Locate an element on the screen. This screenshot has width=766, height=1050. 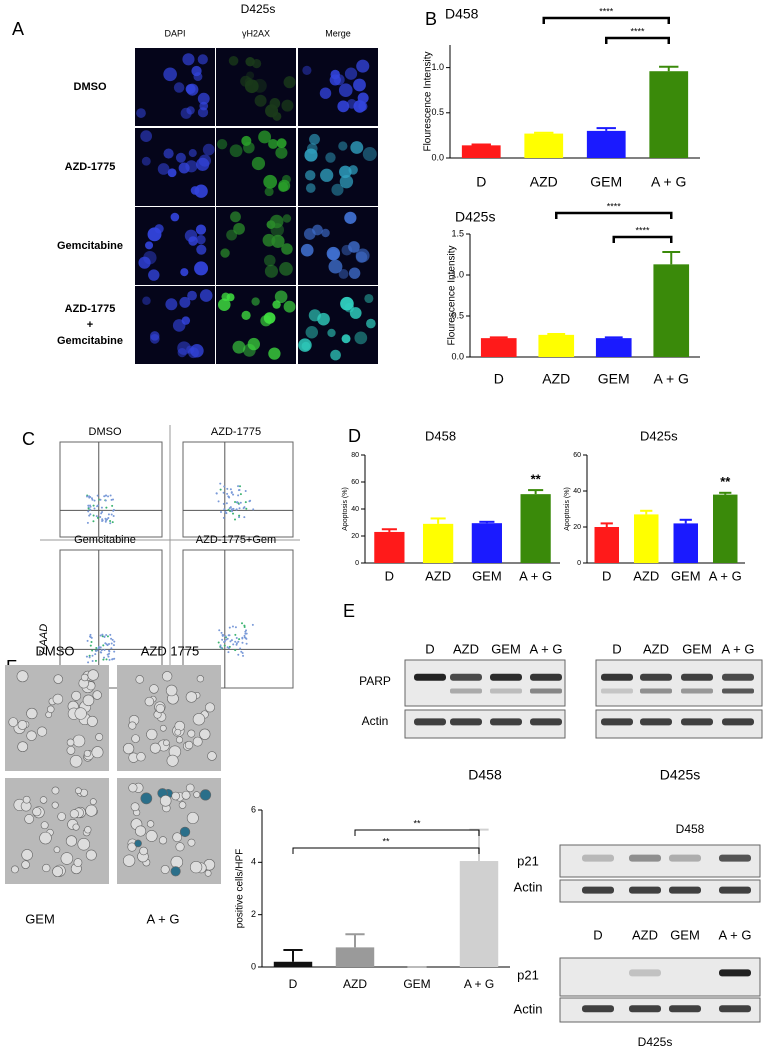
row-label: AZD-1775 is located at coordinates (90, 167).